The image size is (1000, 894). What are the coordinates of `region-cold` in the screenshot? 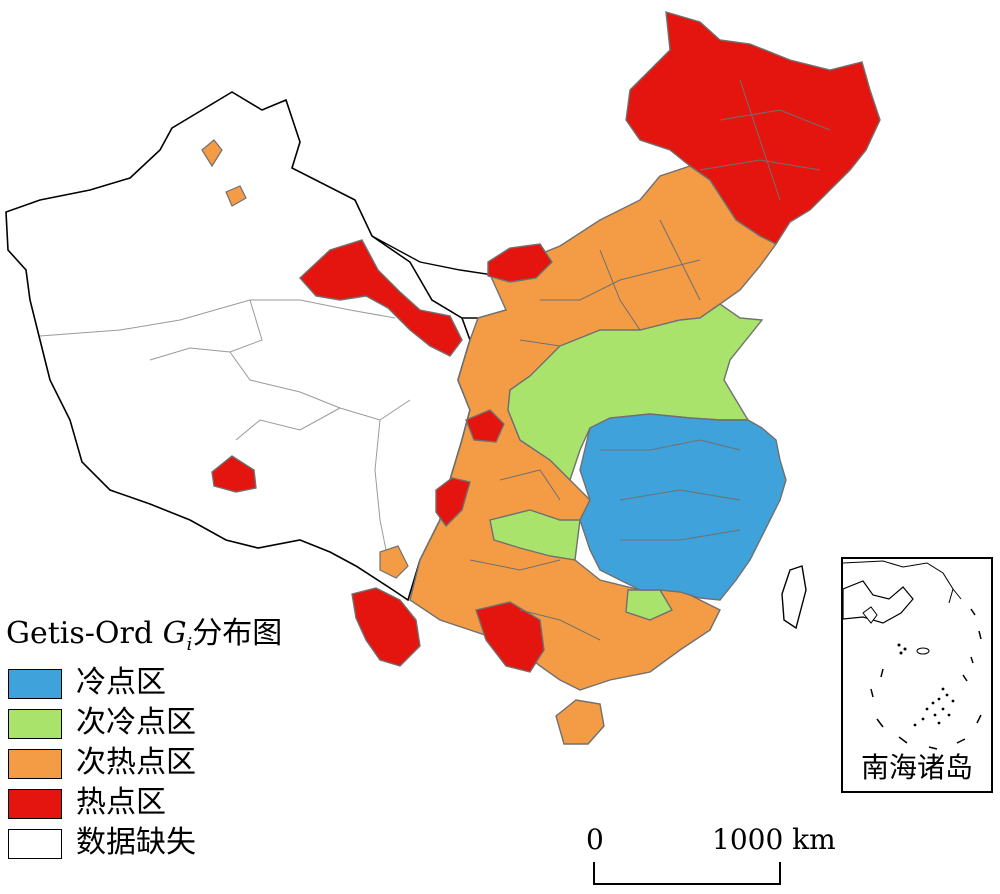 It's located at (683, 507).